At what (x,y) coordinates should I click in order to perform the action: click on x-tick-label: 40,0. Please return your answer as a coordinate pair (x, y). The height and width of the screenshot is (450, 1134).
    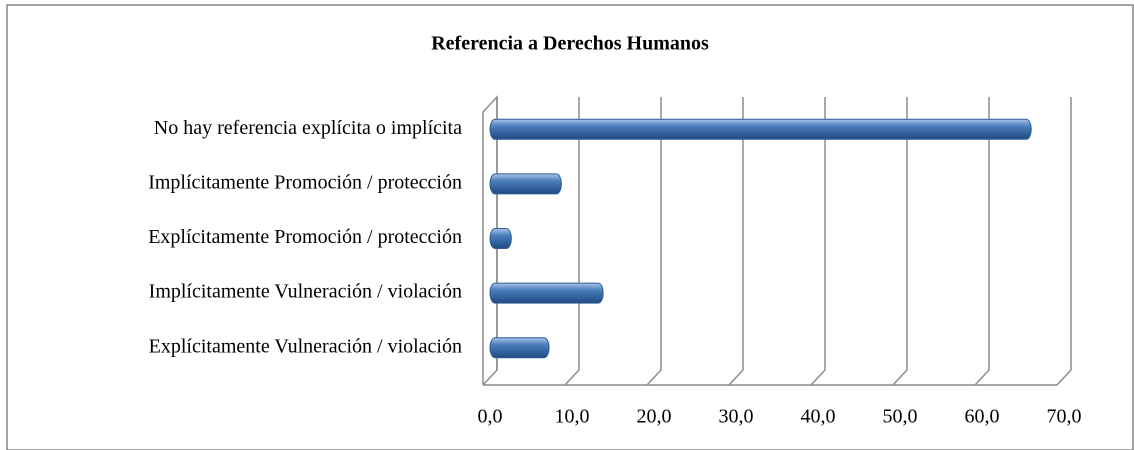
    Looking at the image, I should click on (818, 417).